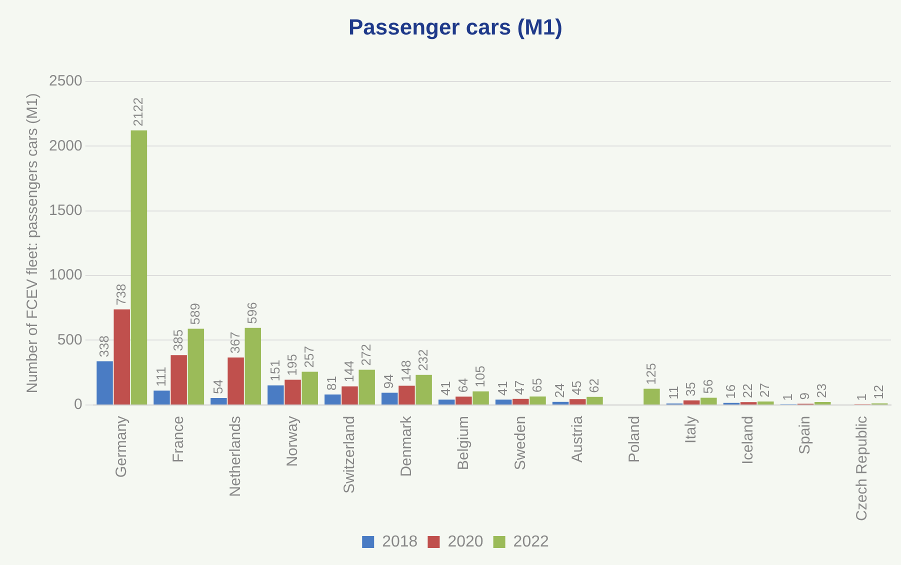 This screenshot has height=565, width=901. What do you see at coordinates (160, 376) in the screenshot?
I see `data-label: 111` at bounding box center [160, 376].